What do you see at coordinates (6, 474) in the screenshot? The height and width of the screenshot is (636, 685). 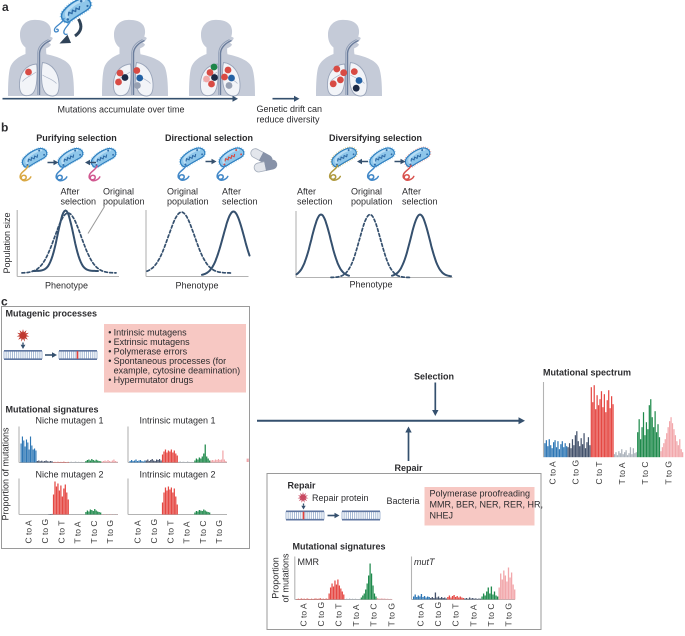 I see `svg-text: Proportion of mutations` at bounding box center [6, 474].